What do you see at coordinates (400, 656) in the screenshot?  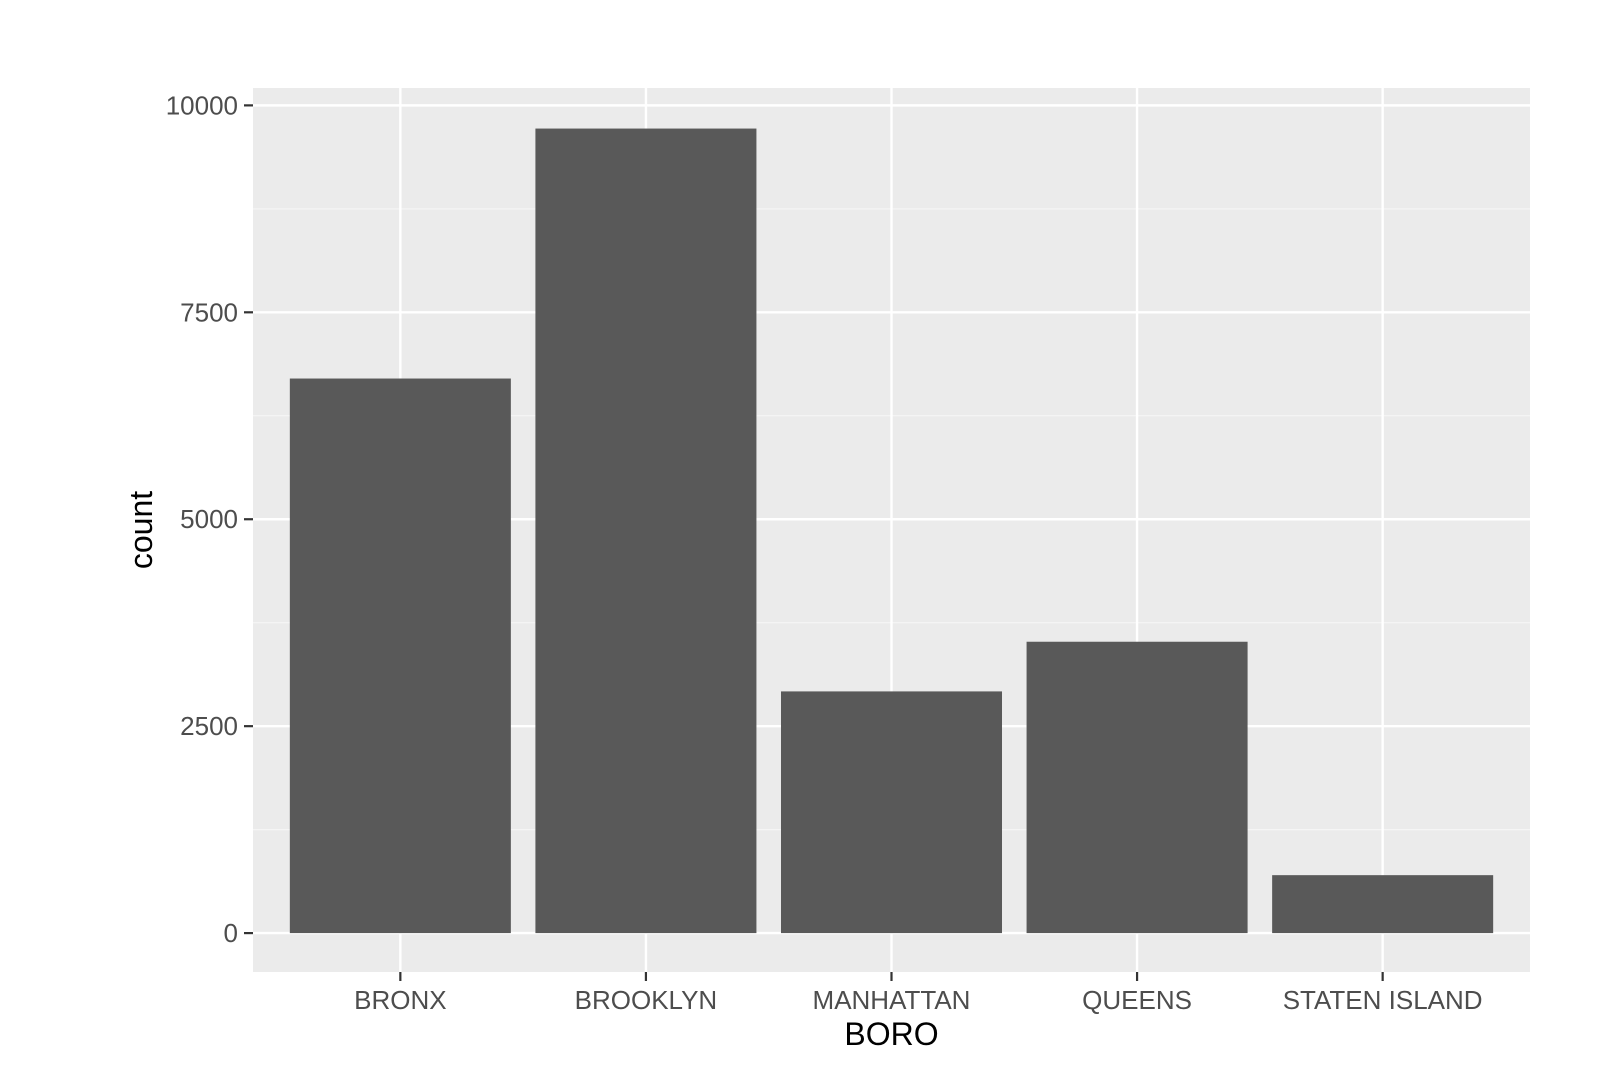 I see `bar-bronx` at bounding box center [400, 656].